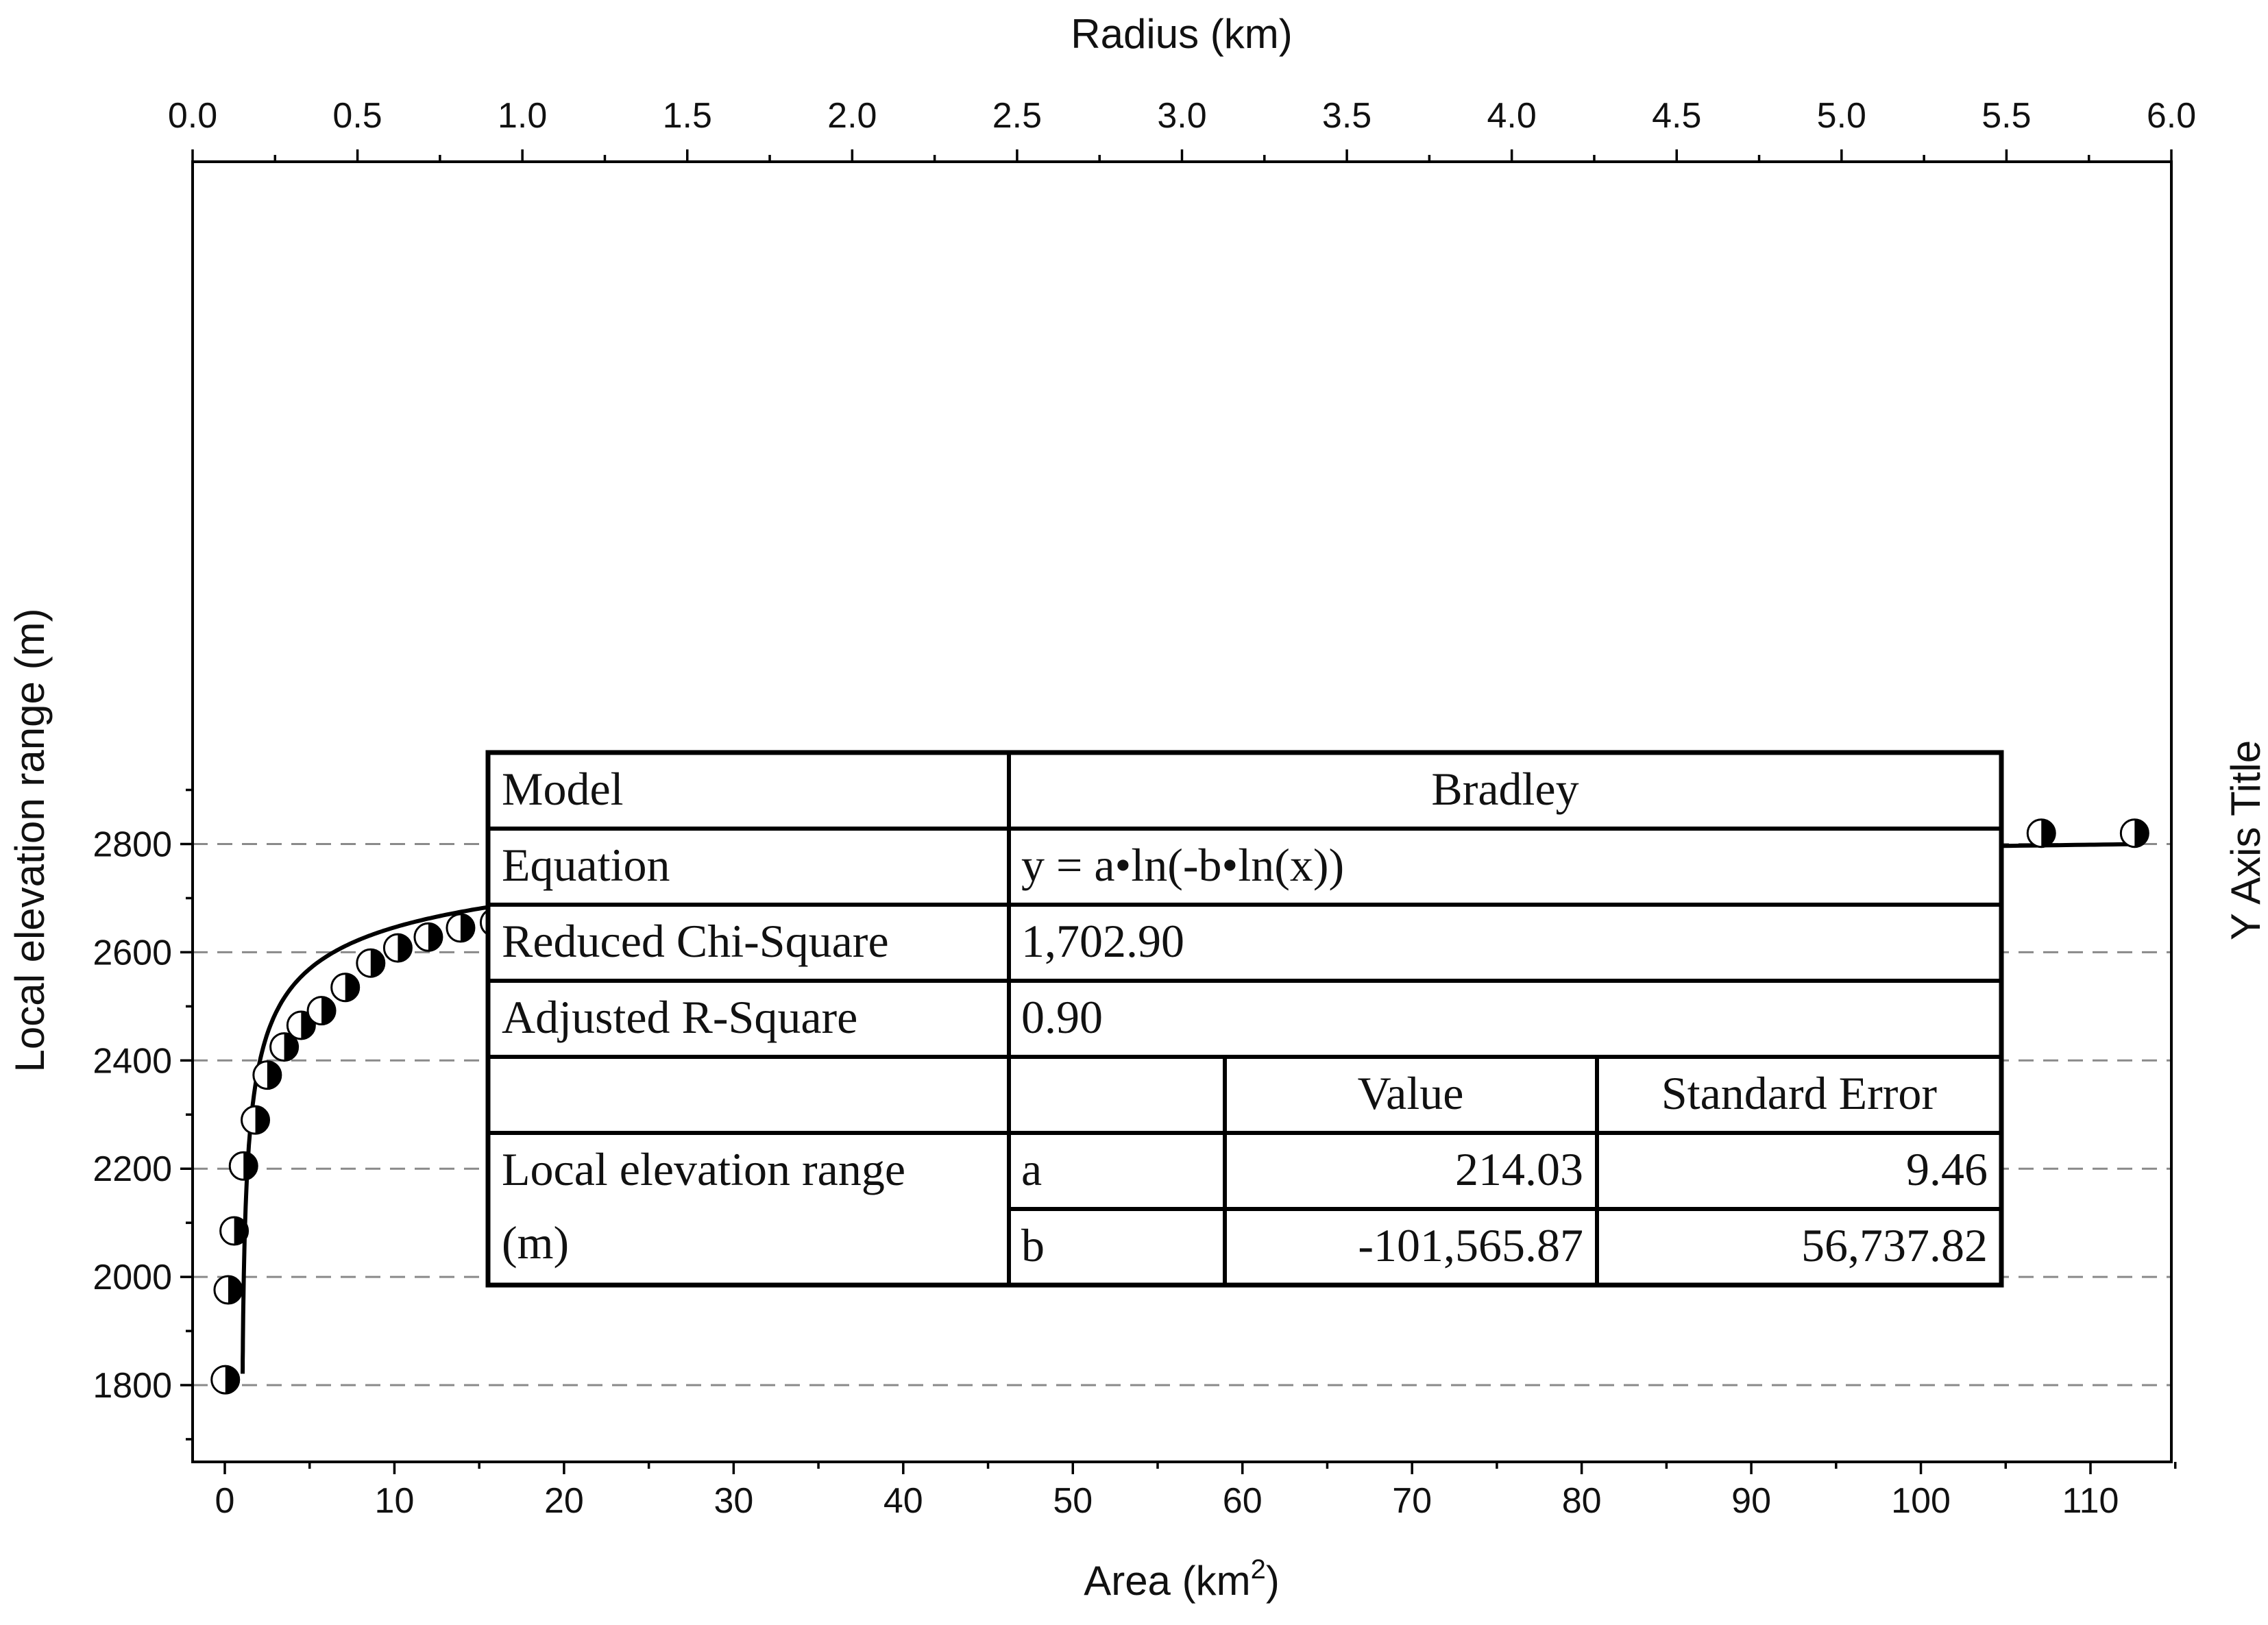 The height and width of the screenshot is (1625, 2268). Describe the element at coordinates (357, 116) in the screenshot. I see `x2-tick-label-0.5: 0.5` at that location.